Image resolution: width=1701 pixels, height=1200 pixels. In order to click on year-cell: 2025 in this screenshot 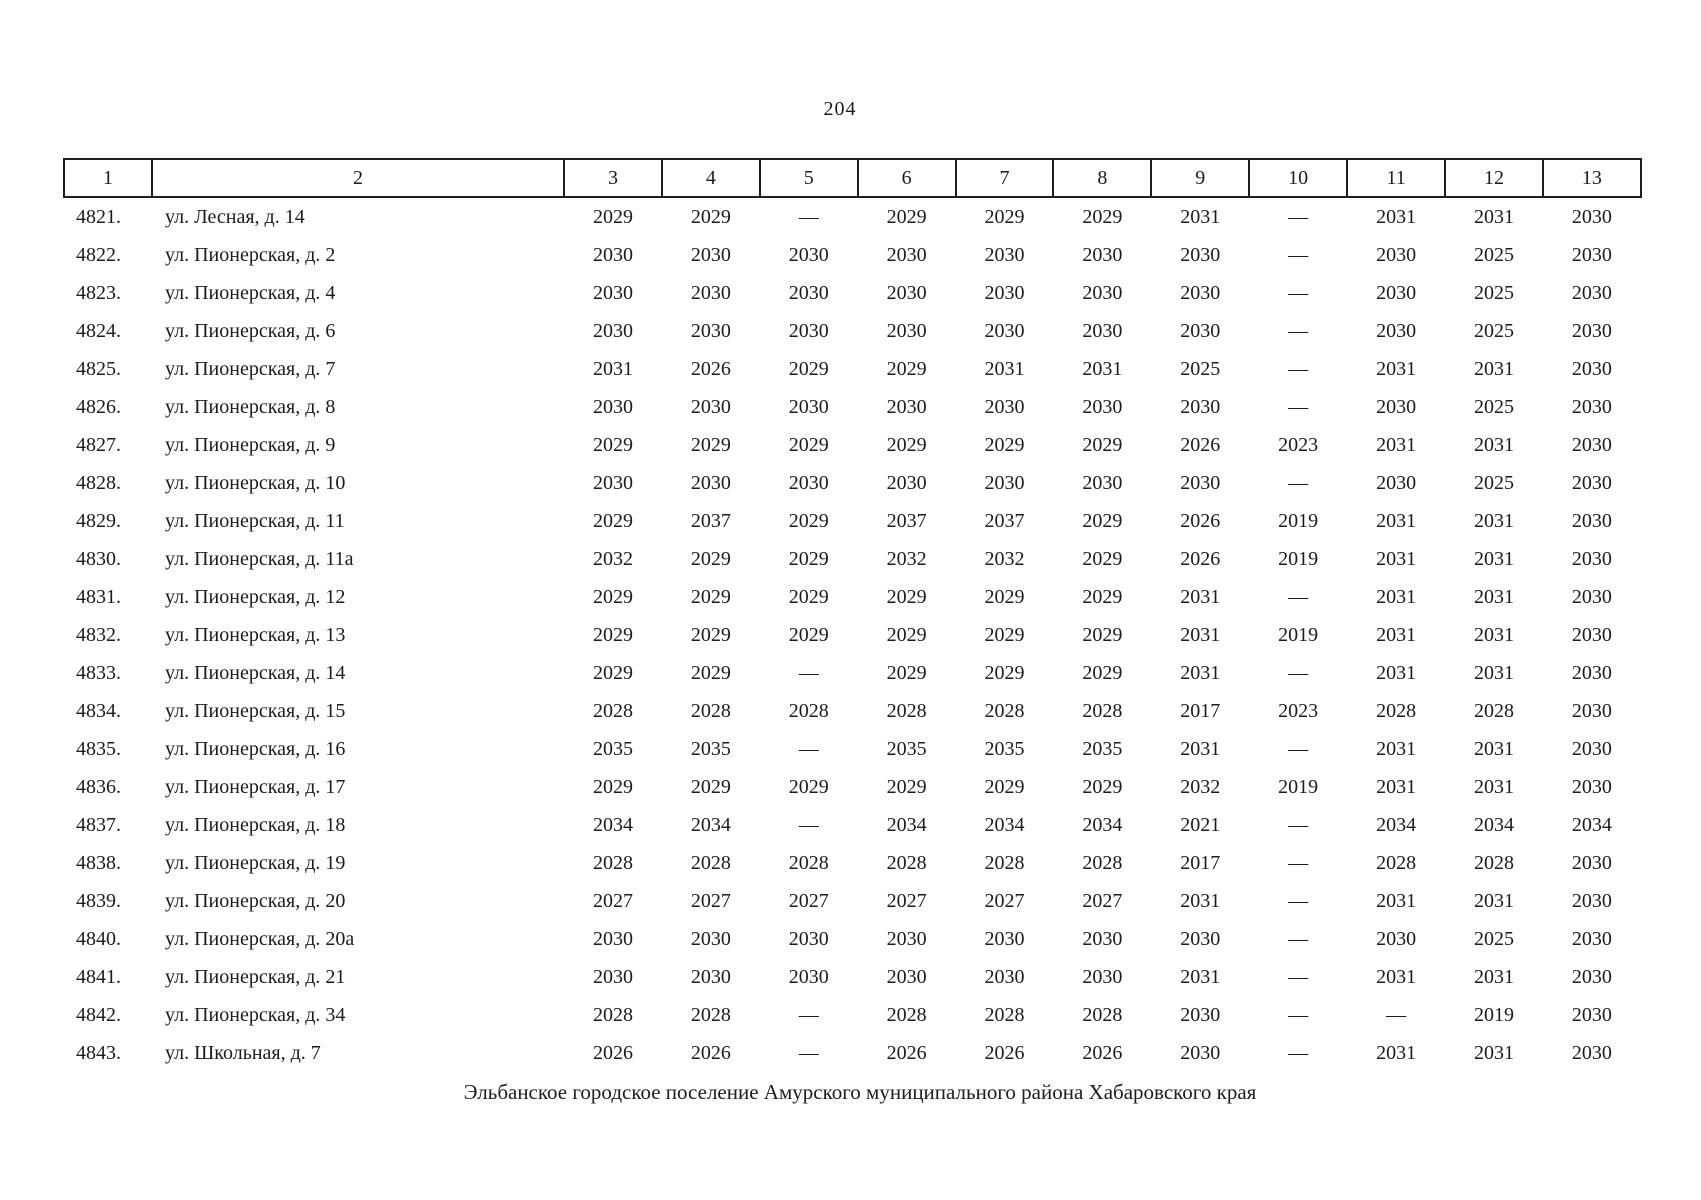, I will do `click(1200, 368)`.